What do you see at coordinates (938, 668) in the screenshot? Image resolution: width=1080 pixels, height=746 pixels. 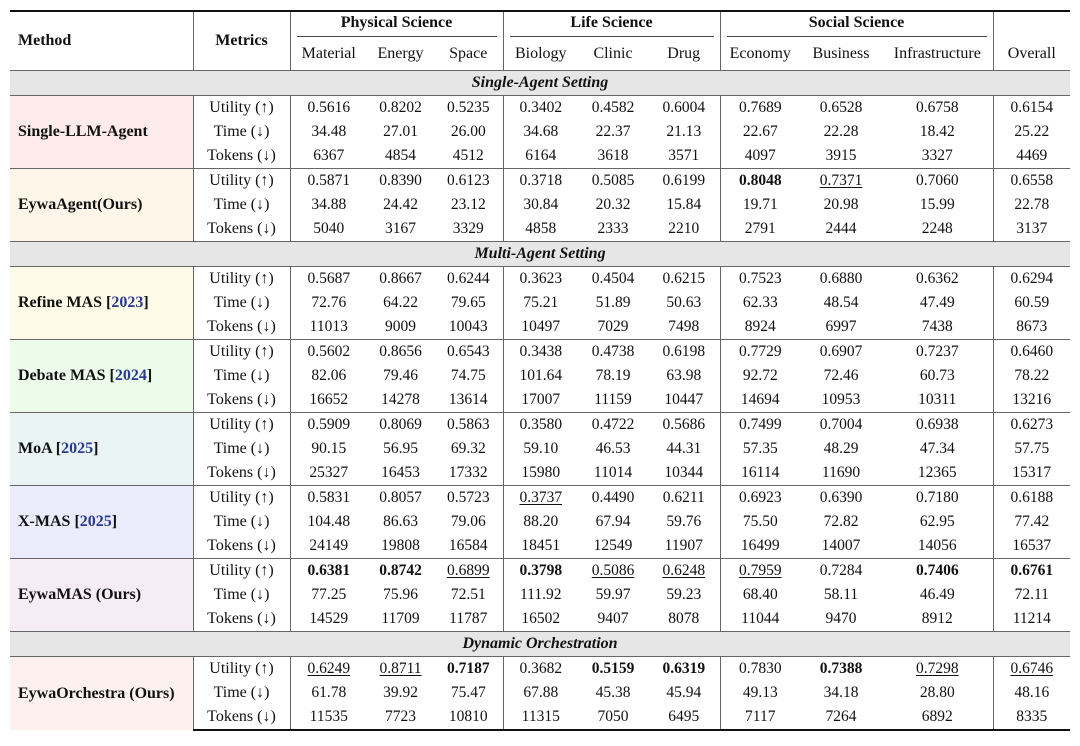 I see `value-cell: 0.7298` at bounding box center [938, 668].